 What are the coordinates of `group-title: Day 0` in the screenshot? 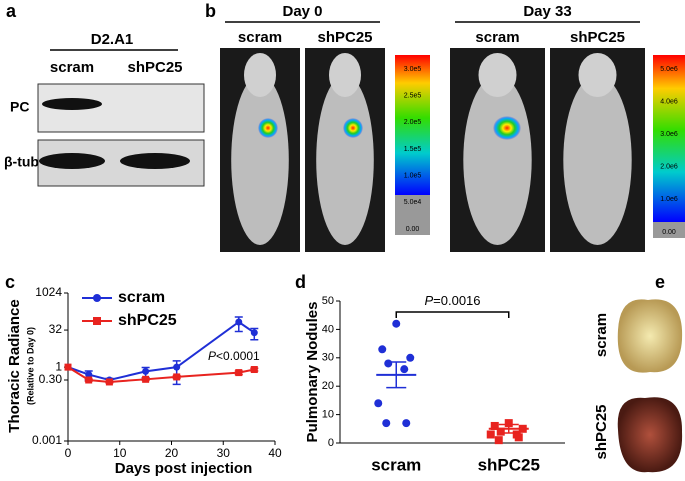 It's located at (302, 11).